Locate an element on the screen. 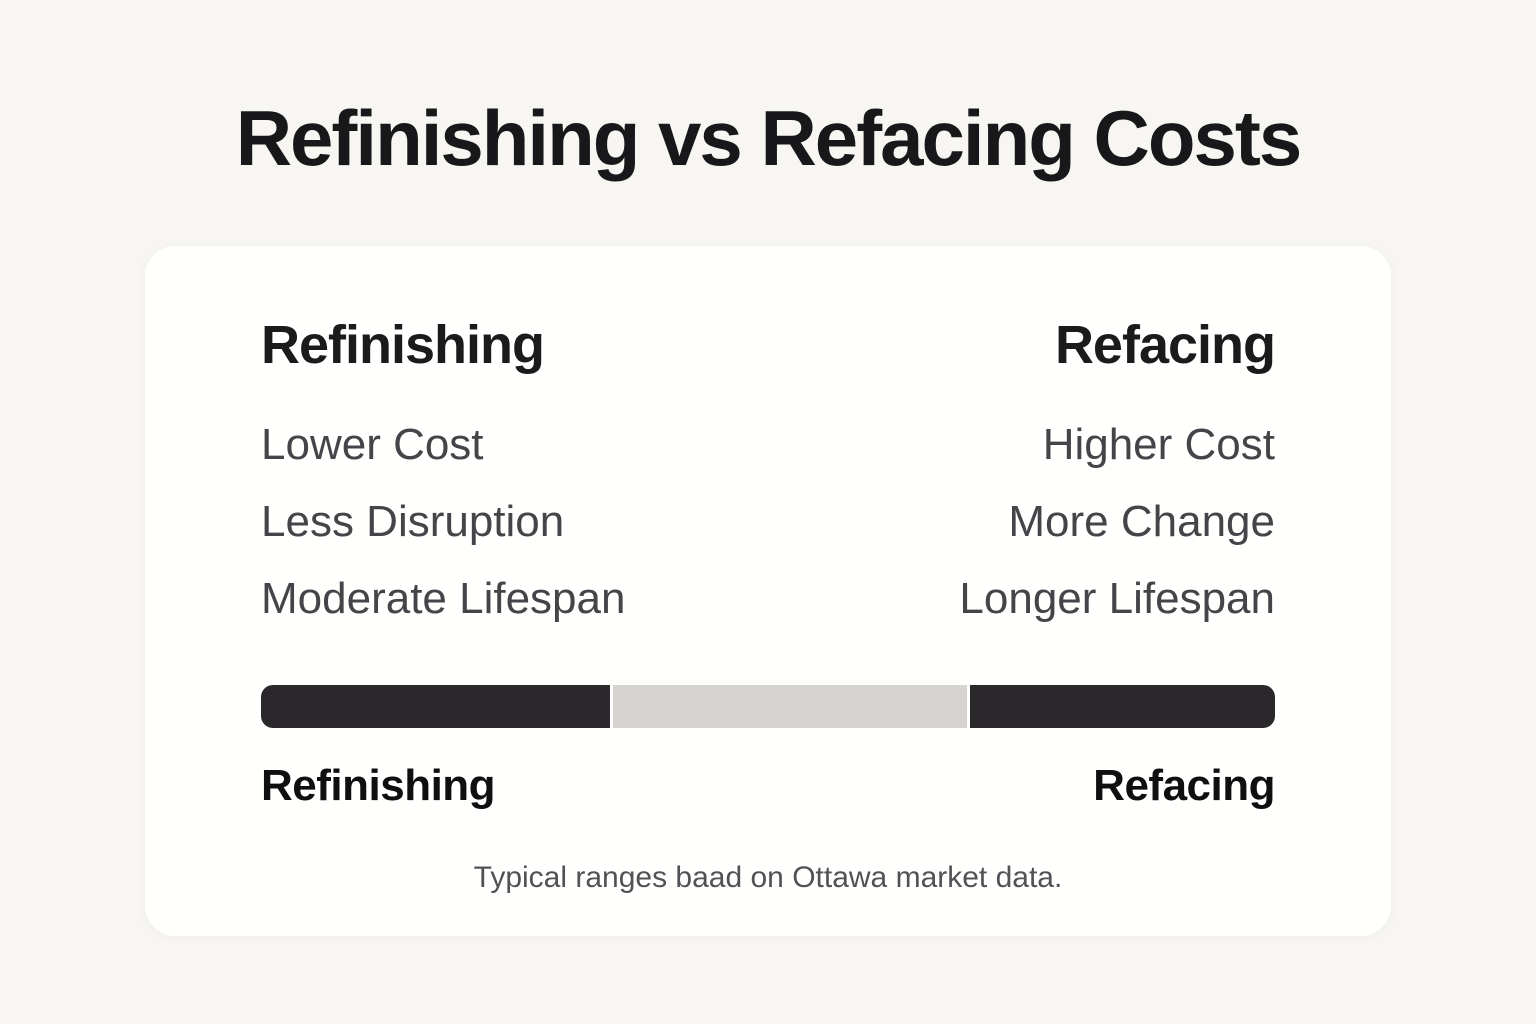 The image size is (1536, 1024). right-item-lifespan: Longer Lifespan is located at coordinates (1117, 599).